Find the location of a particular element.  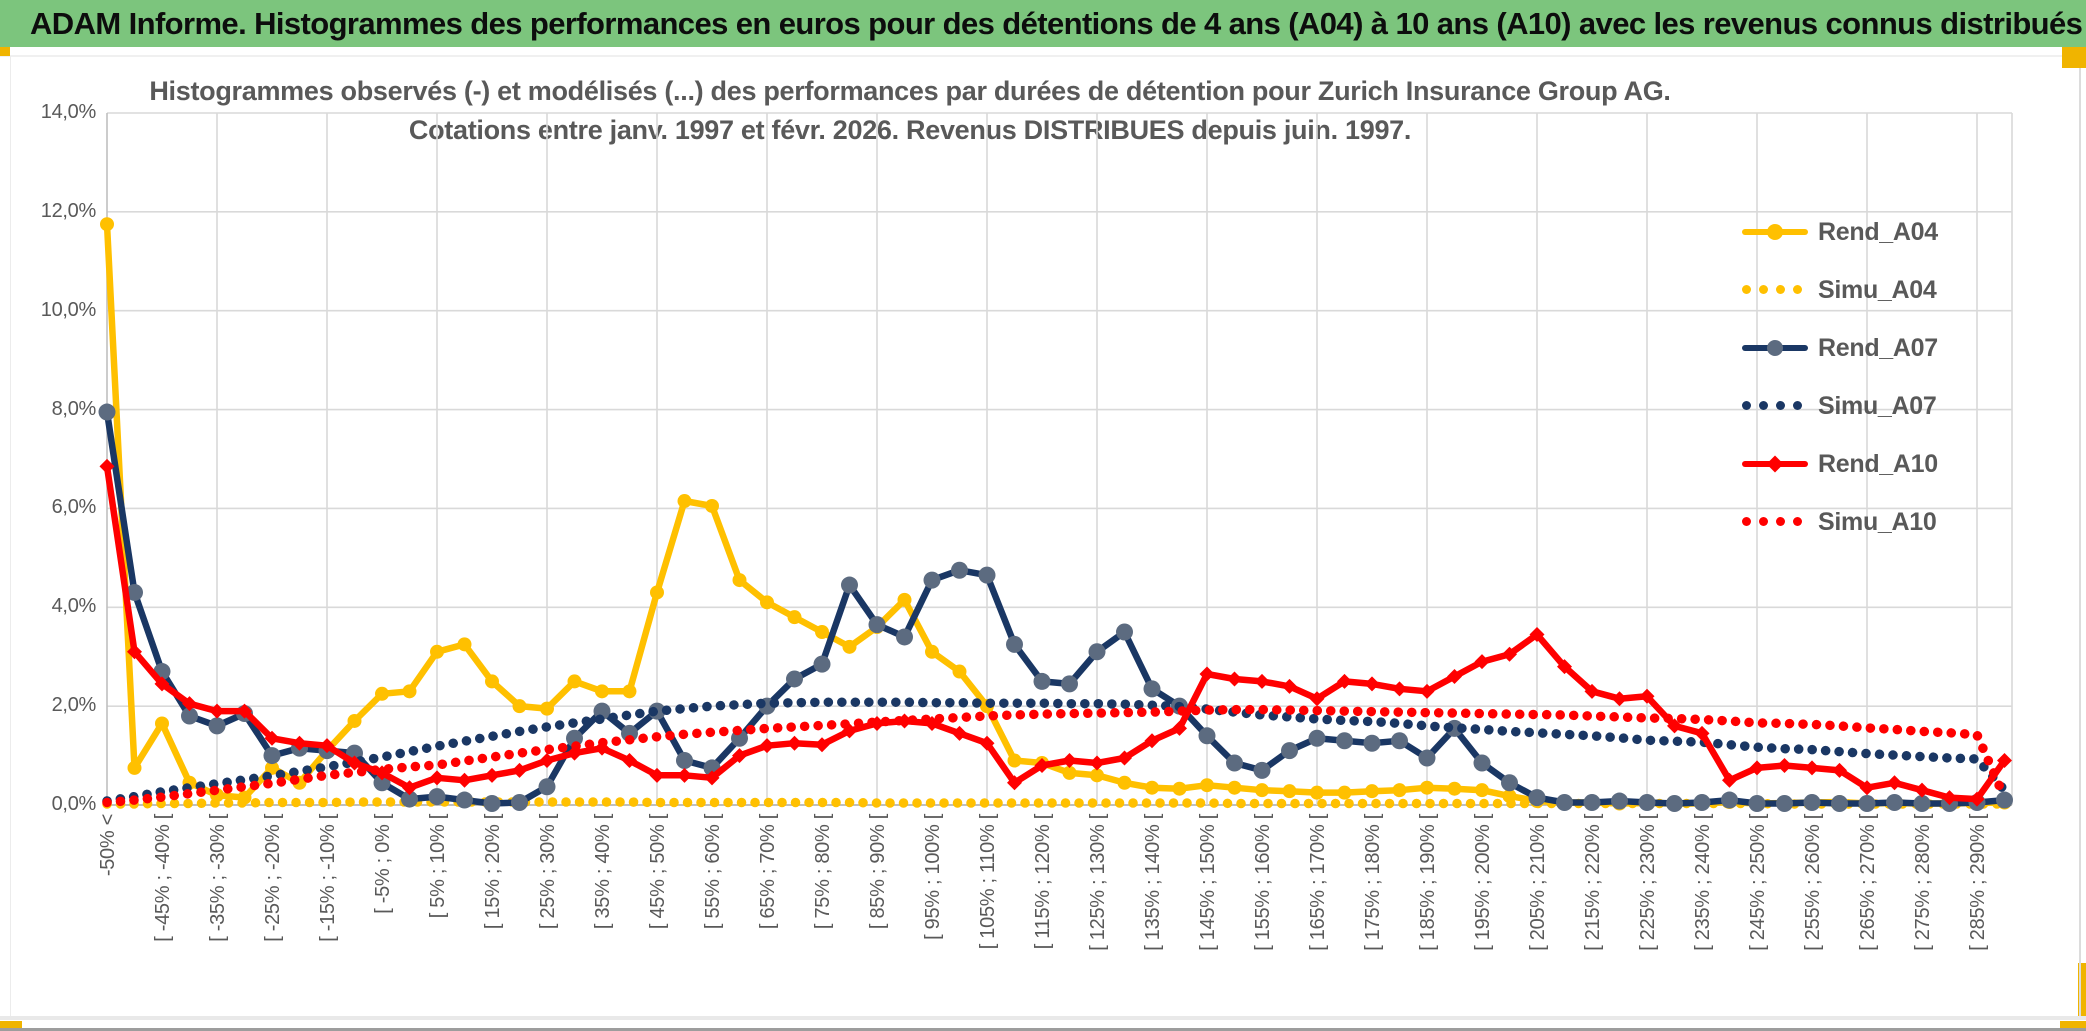

y-axis-tick-label: 14,0% is located at coordinates (68, 112).